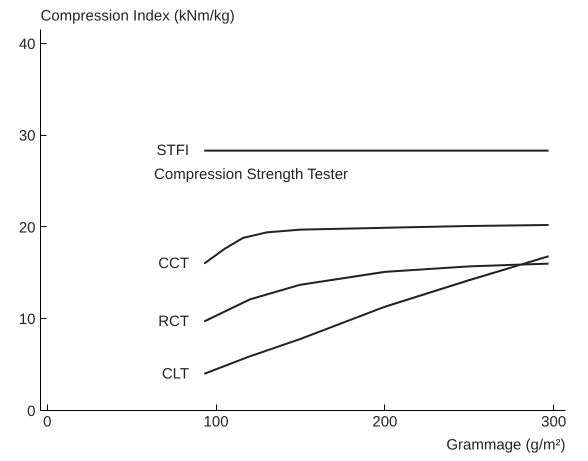  What do you see at coordinates (27, 136) in the screenshot?
I see `y-tick-label: 30` at bounding box center [27, 136].